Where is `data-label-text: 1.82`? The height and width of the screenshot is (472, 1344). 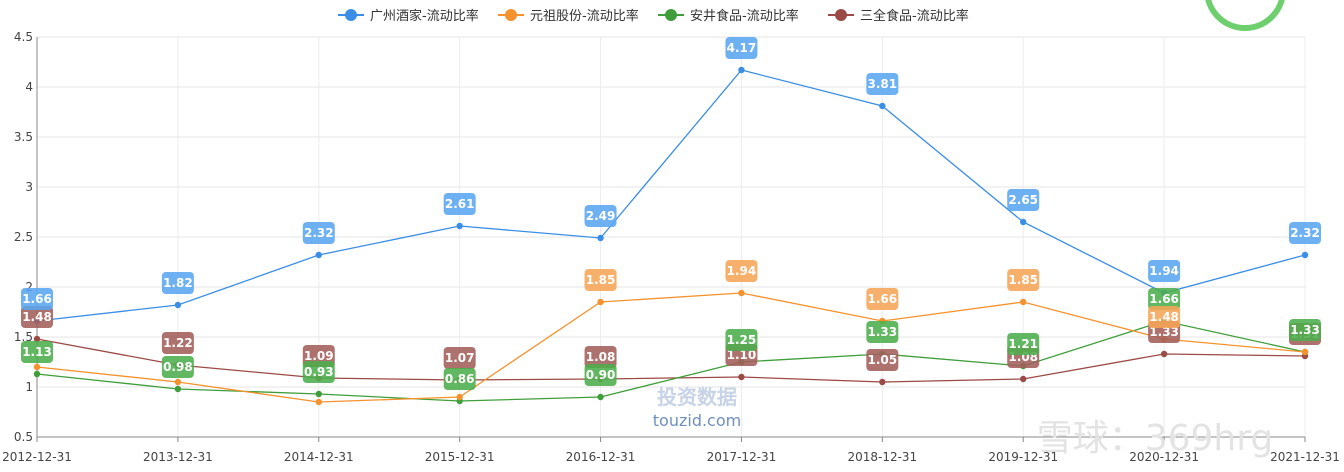
data-label-text: 1.82 is located at coordinates (178, 283).